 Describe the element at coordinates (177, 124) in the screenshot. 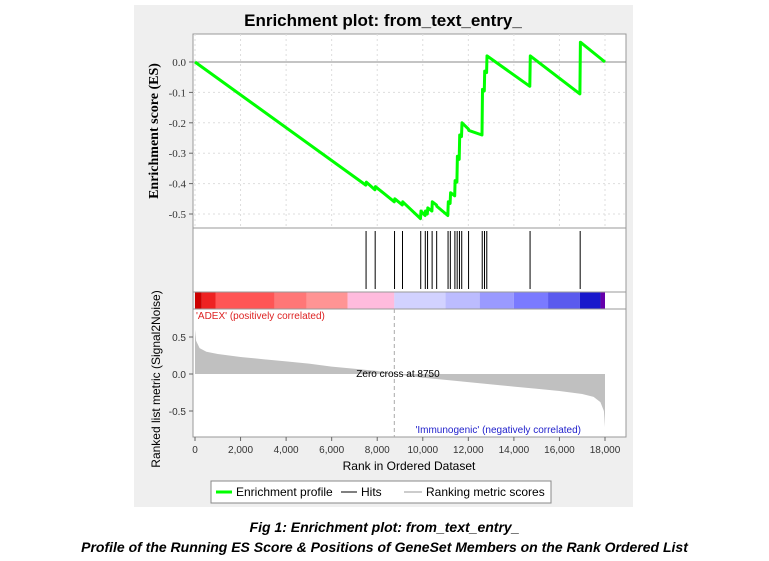

I see `es-y-tick-label: -0.2` at that location.